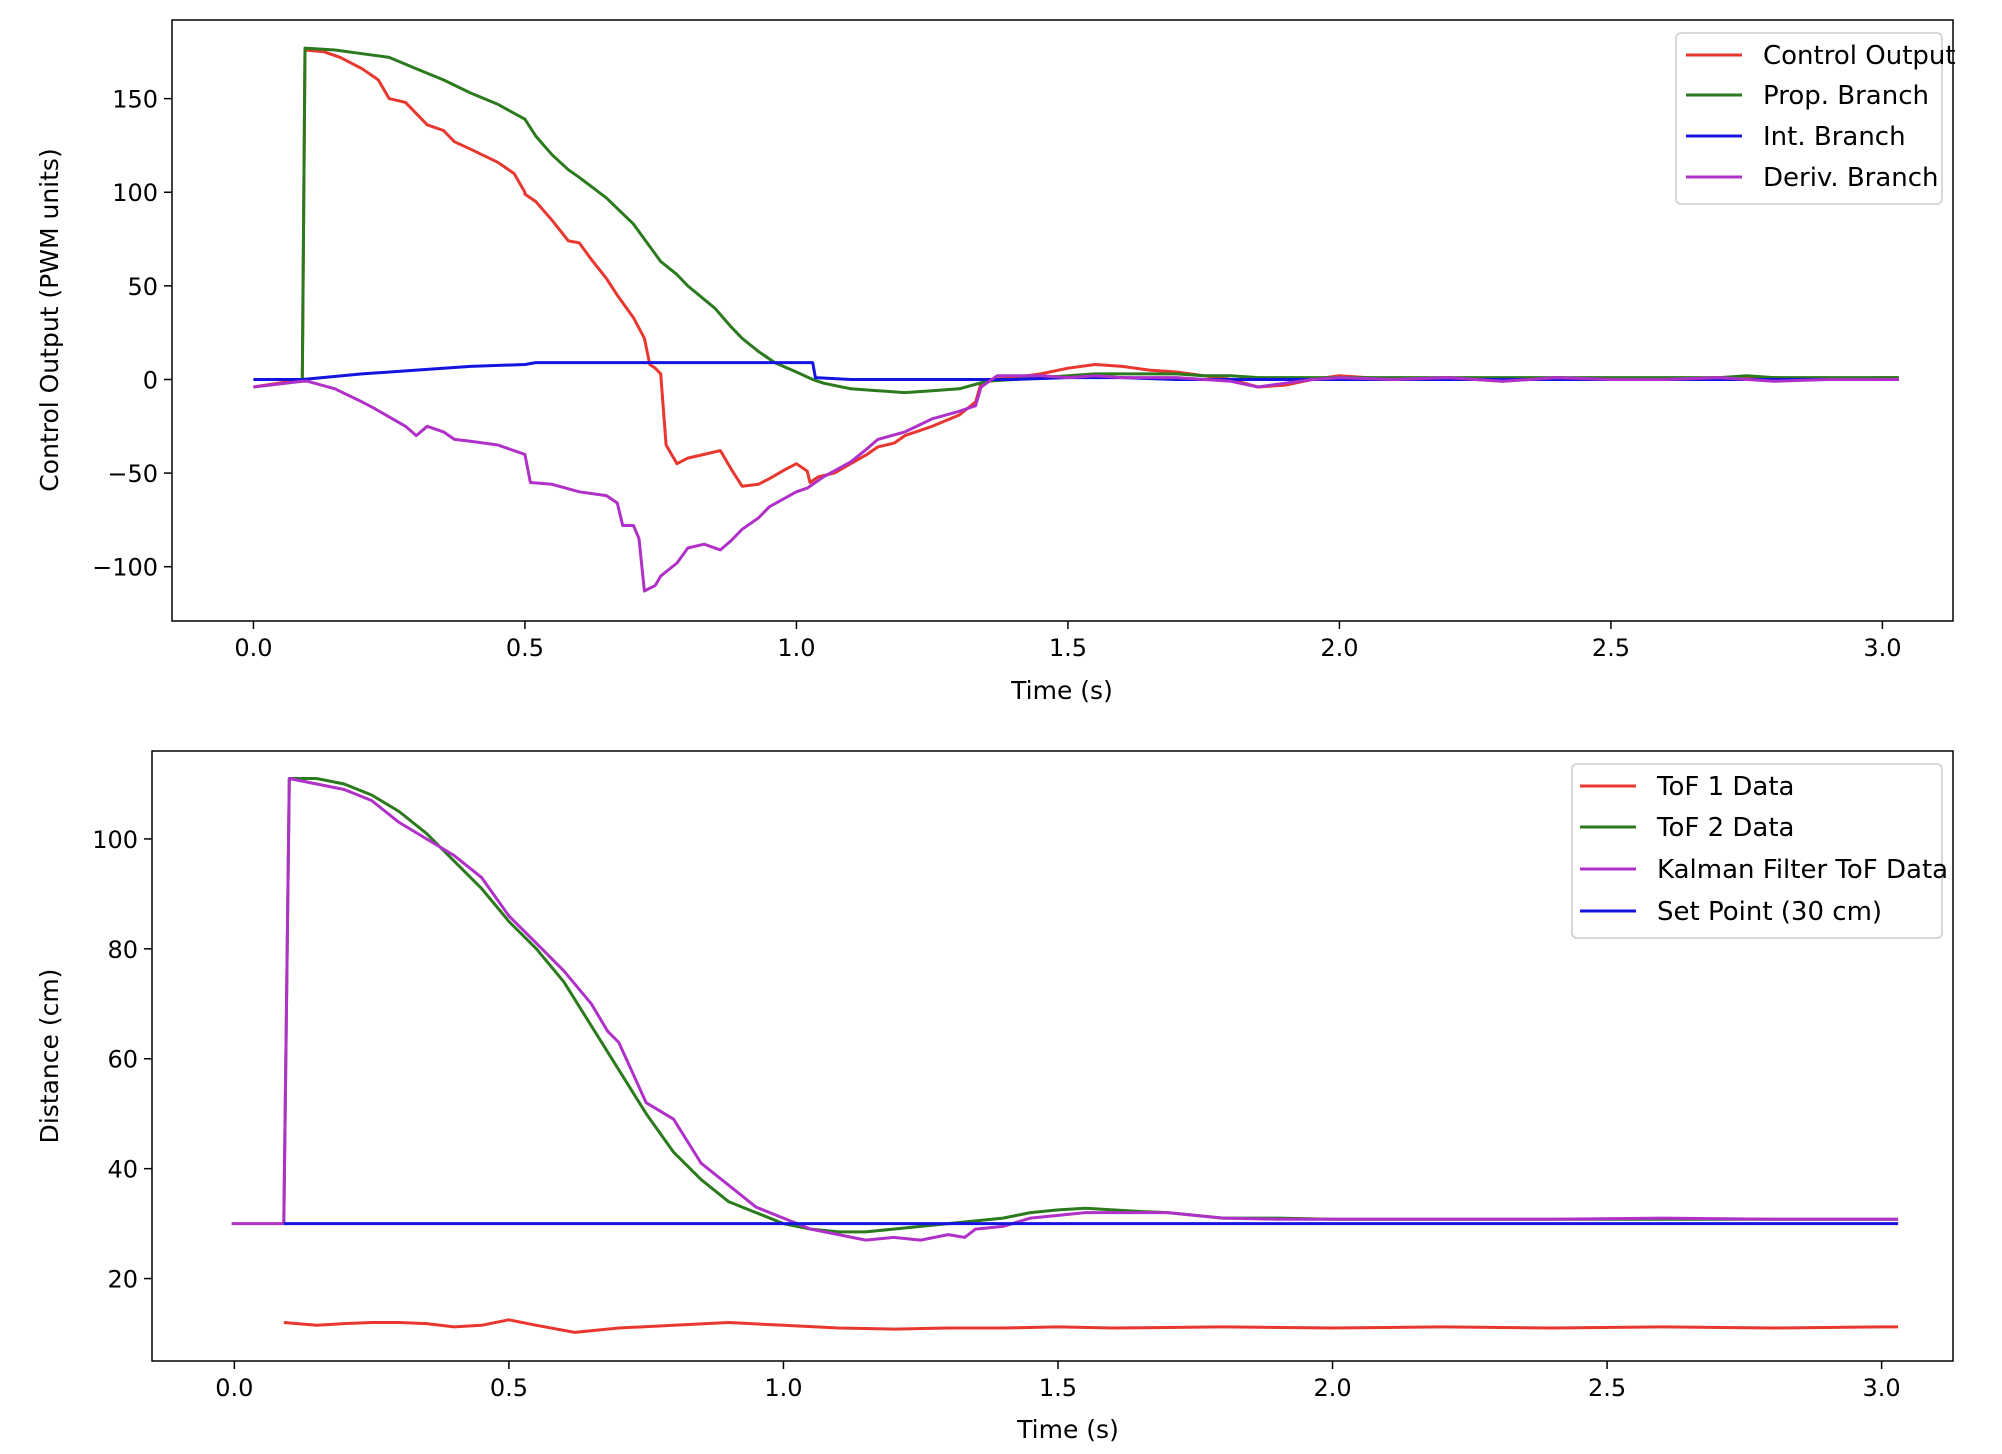  I want to click on y-tick-label: 20, so click(122, 1280).